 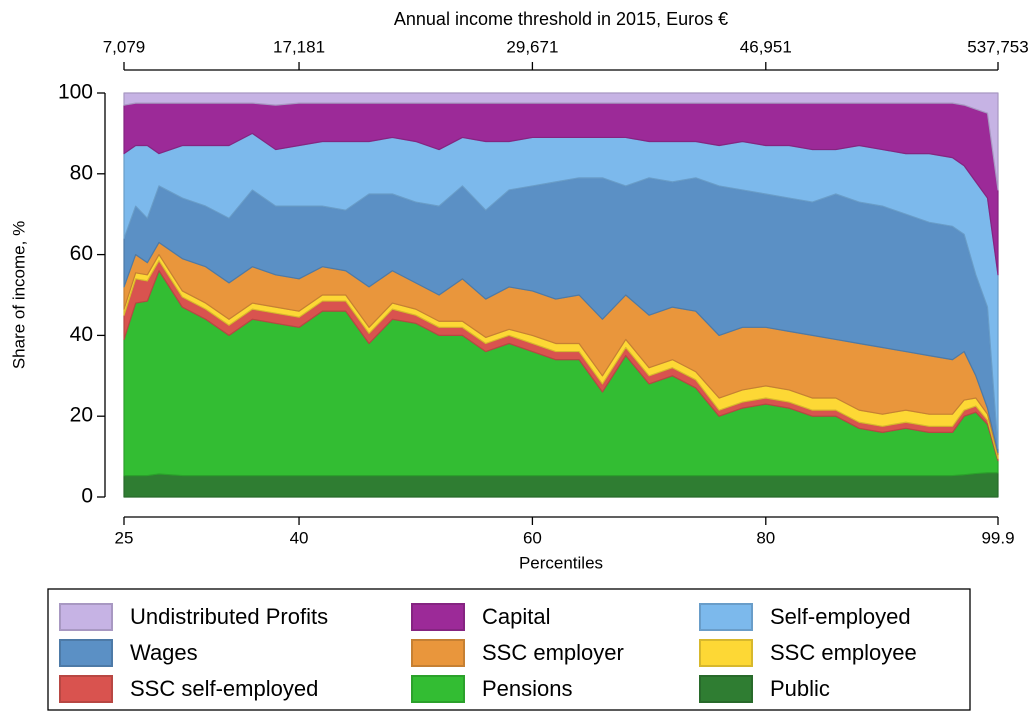 I want to click on legend-label: Undistributed Profits, so click(x=229, y=616).